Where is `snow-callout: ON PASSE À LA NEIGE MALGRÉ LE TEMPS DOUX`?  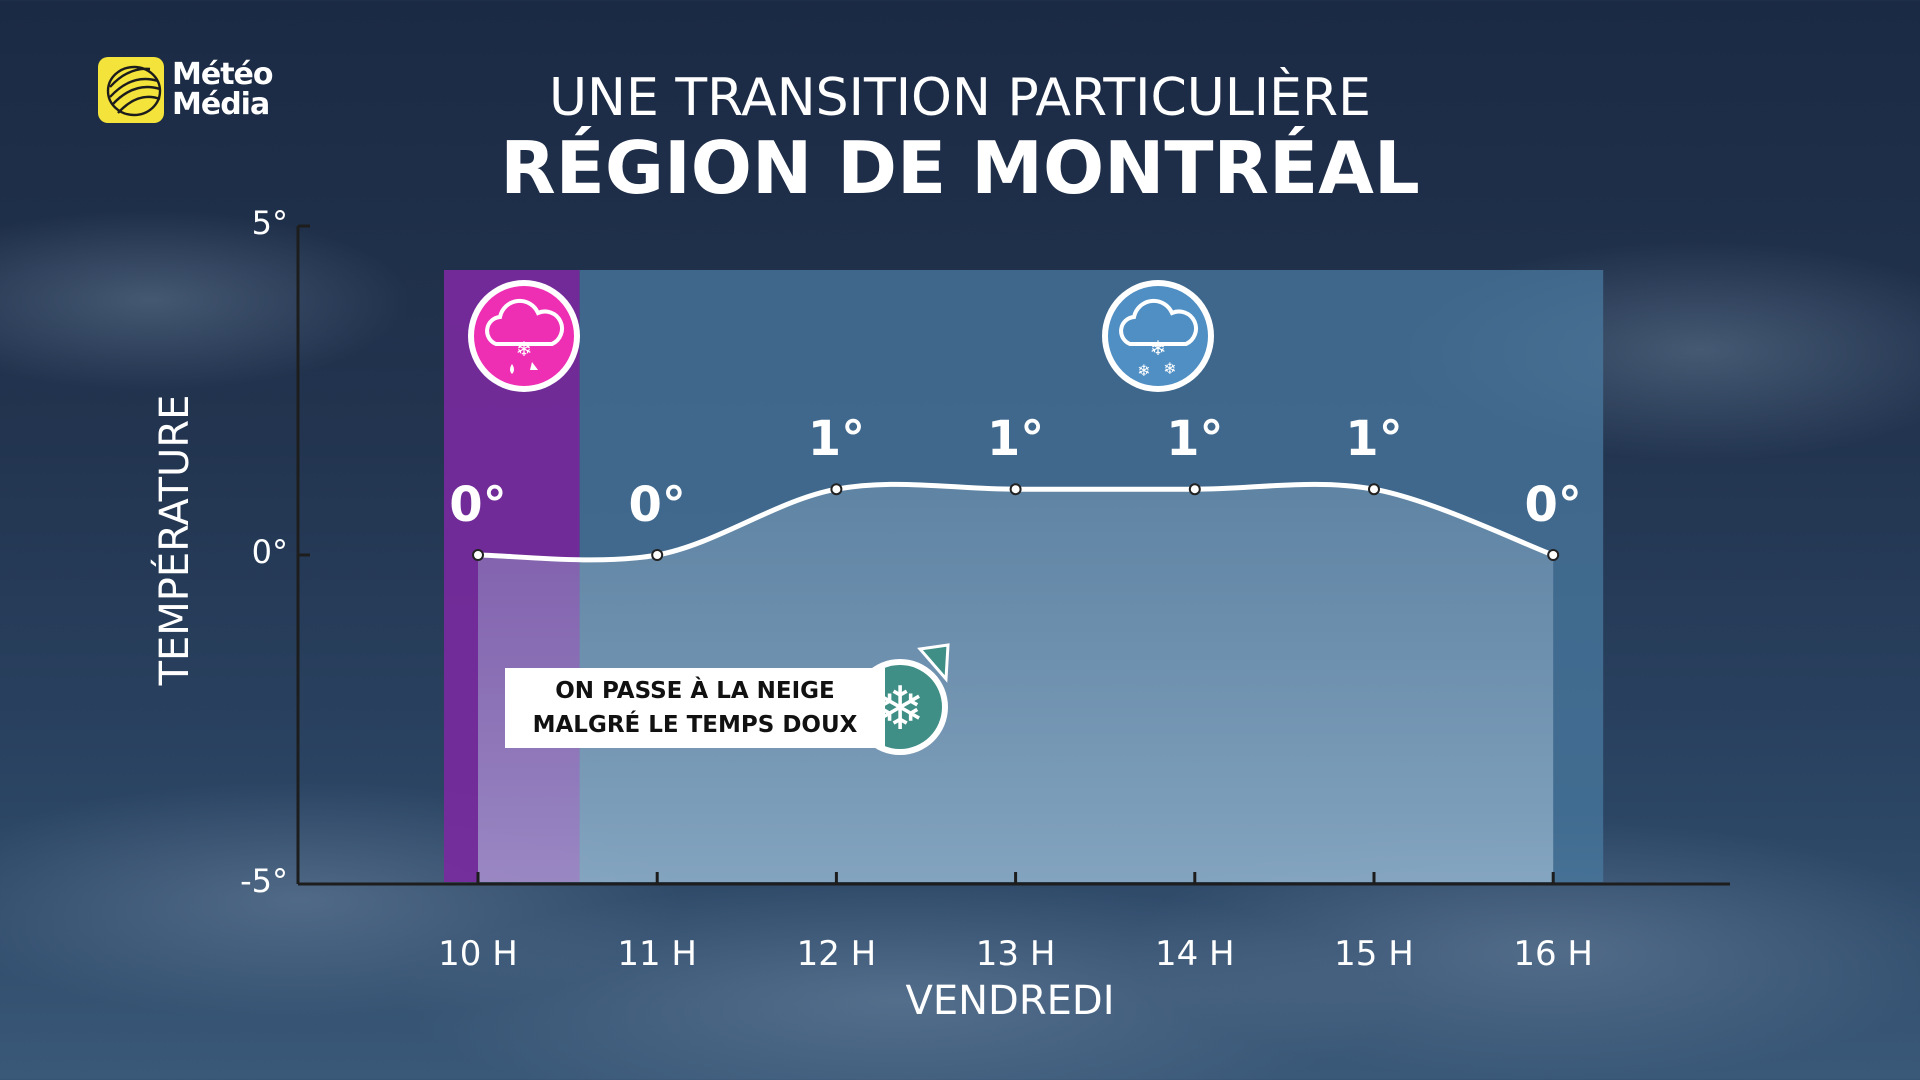
snow-callout: ON PASSE À LA NEIGE MALGRÉ LE TEMPS DOUX is located at coordinates (695, 708).